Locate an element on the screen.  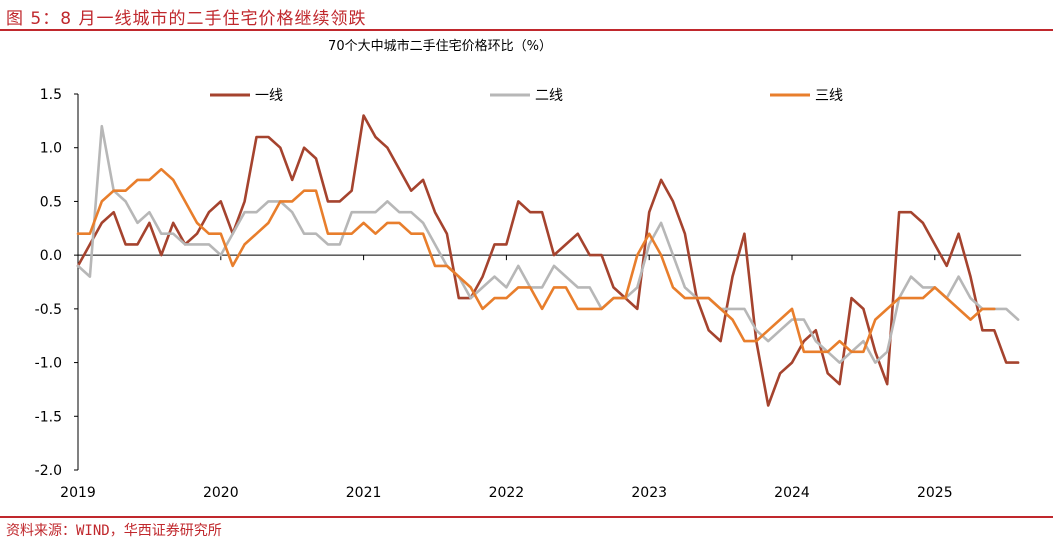
y-tick-label: 0.0 is located at coordinates (51, 256).